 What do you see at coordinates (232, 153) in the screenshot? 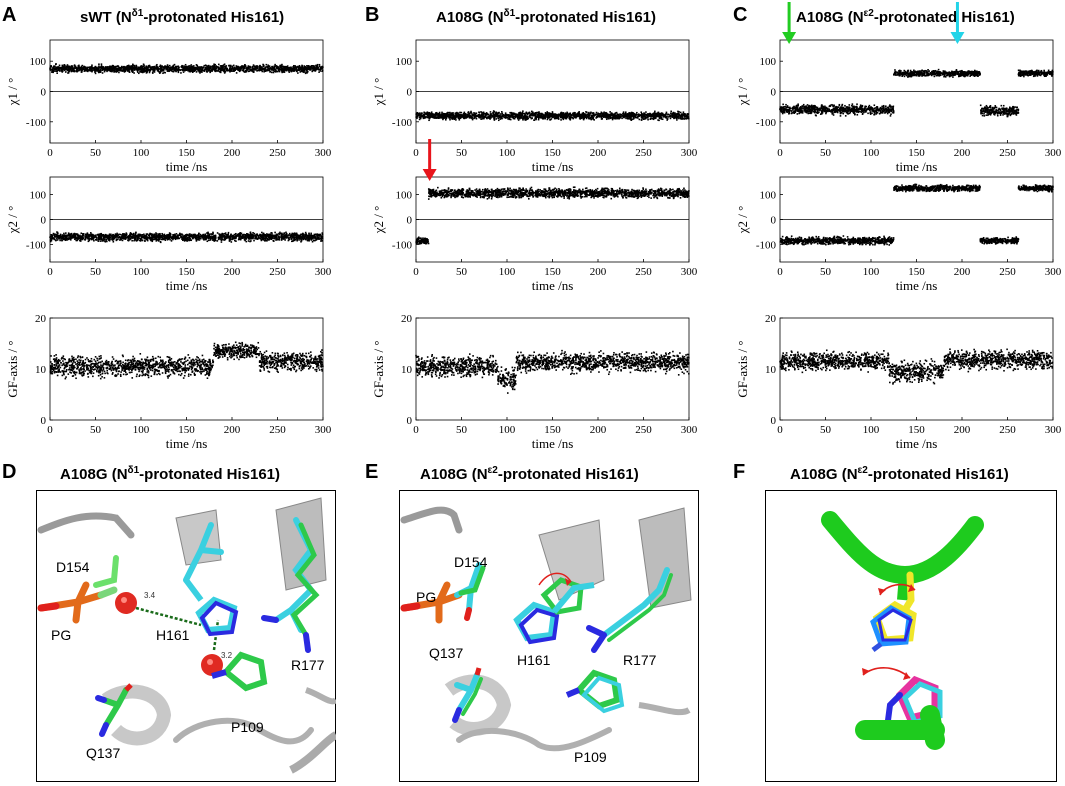
I see `x-tick-label: 200` at bounding box center [232, 153].